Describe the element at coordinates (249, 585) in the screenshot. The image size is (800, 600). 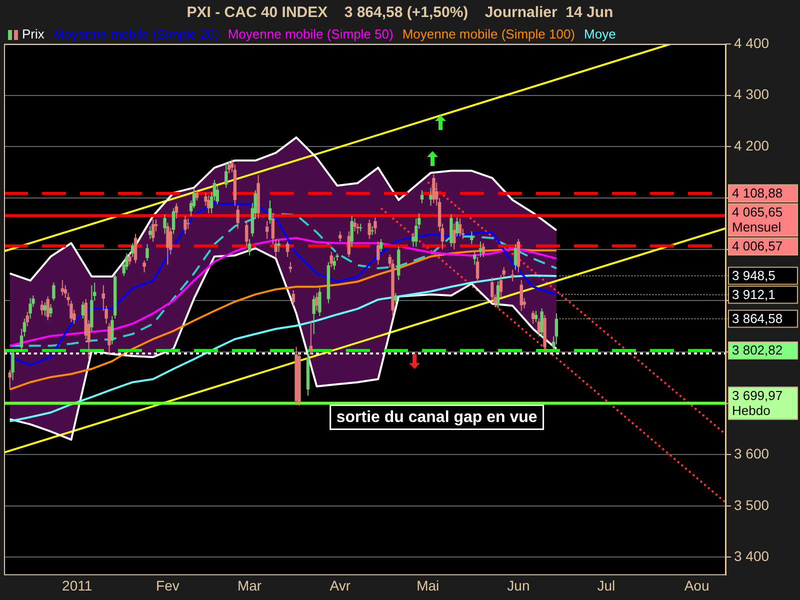
I see `x-tick-label: Mar` at that location.